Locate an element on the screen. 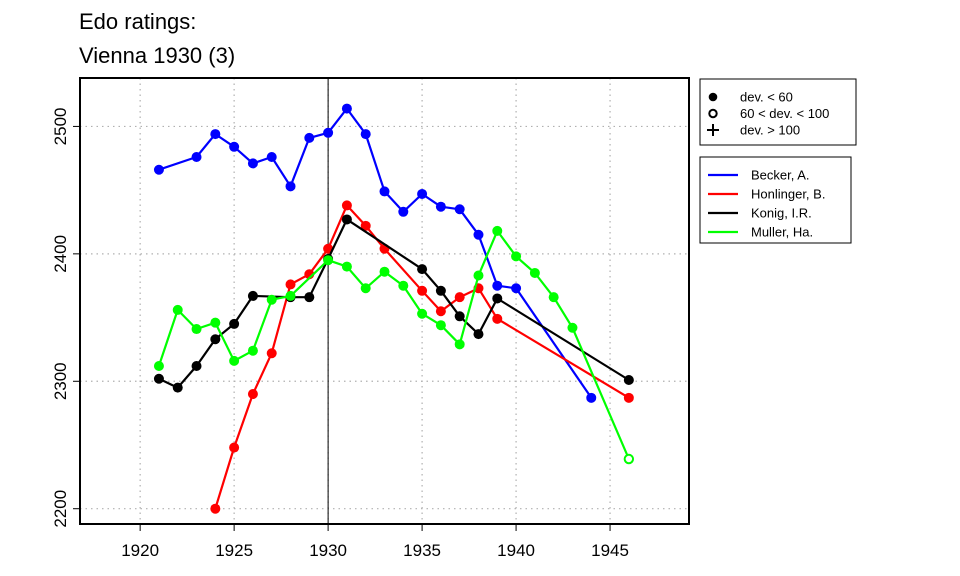  chart-title: Edo ratings: is located at coordinates (137, 21).